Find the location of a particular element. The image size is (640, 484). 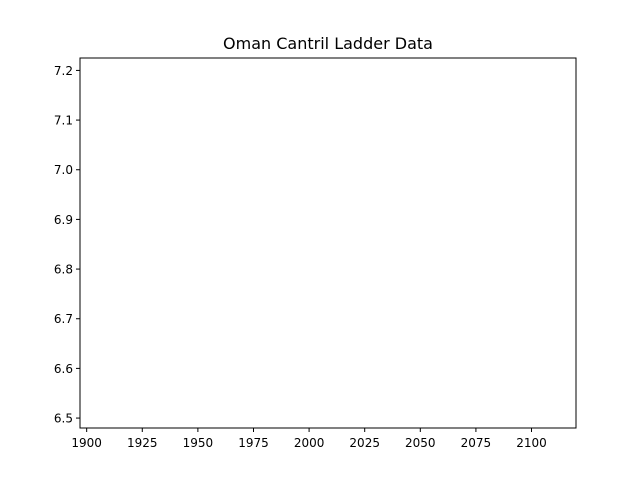

y-tick-label: 6.6 is located at coordinates (63, 369).